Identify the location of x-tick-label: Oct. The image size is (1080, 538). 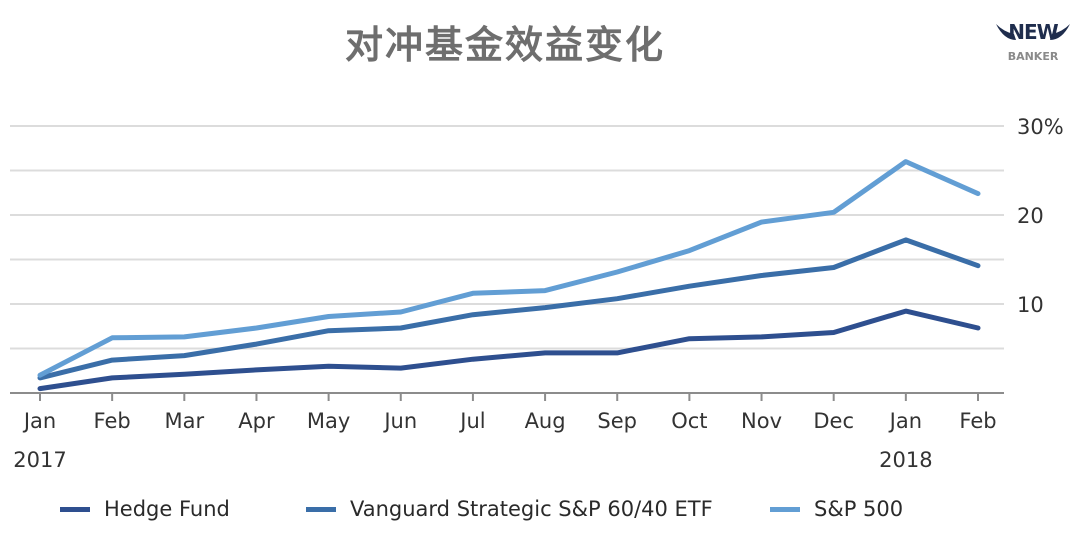
(689, 421).